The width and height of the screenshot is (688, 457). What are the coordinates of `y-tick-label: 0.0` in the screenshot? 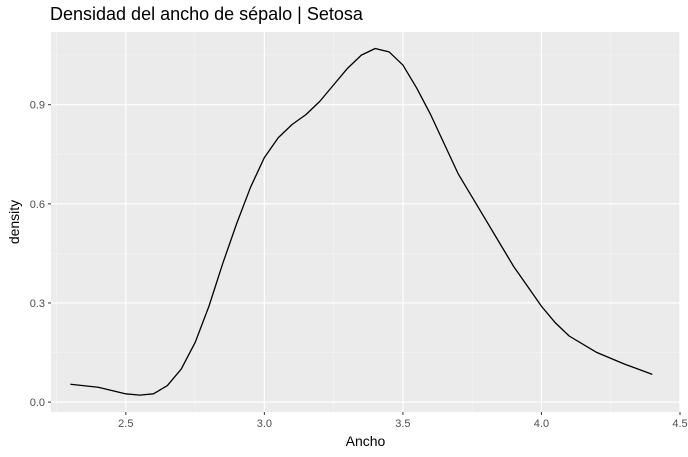 It's located at (37, 403).